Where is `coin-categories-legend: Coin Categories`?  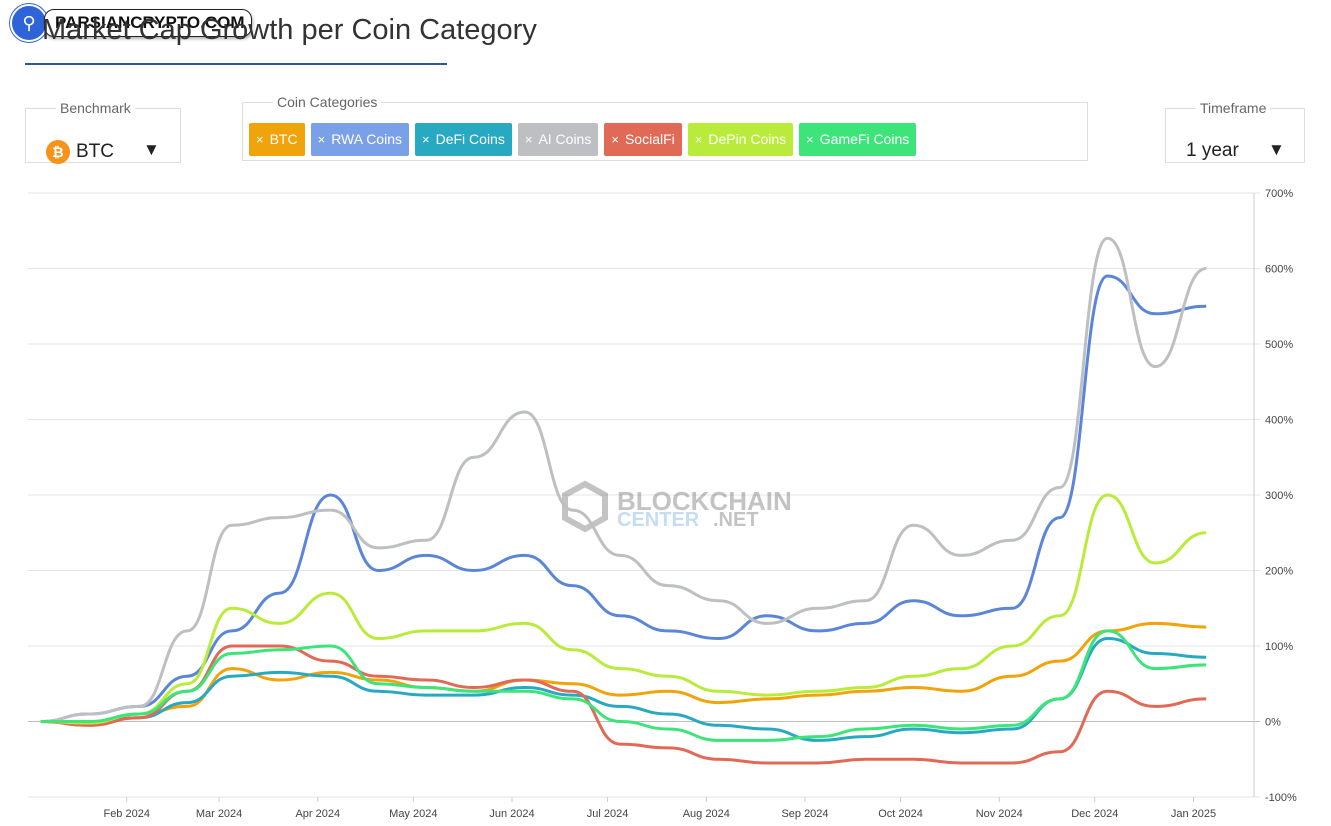 coin-categories-legend: Coin Categories is located at coordinates (327, 102).